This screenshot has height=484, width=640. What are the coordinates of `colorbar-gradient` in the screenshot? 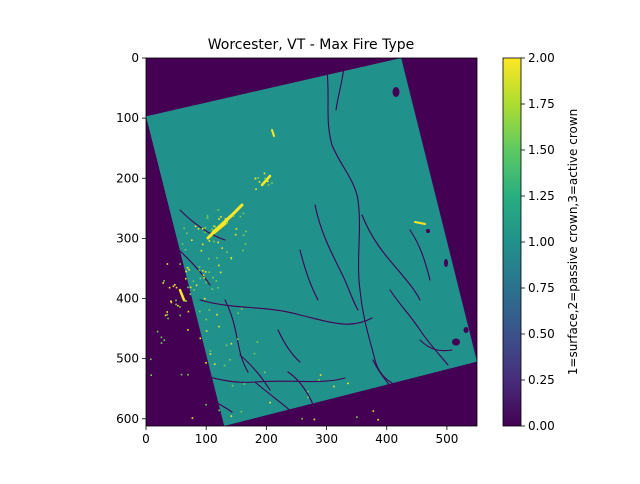 It's located at (512, 242).